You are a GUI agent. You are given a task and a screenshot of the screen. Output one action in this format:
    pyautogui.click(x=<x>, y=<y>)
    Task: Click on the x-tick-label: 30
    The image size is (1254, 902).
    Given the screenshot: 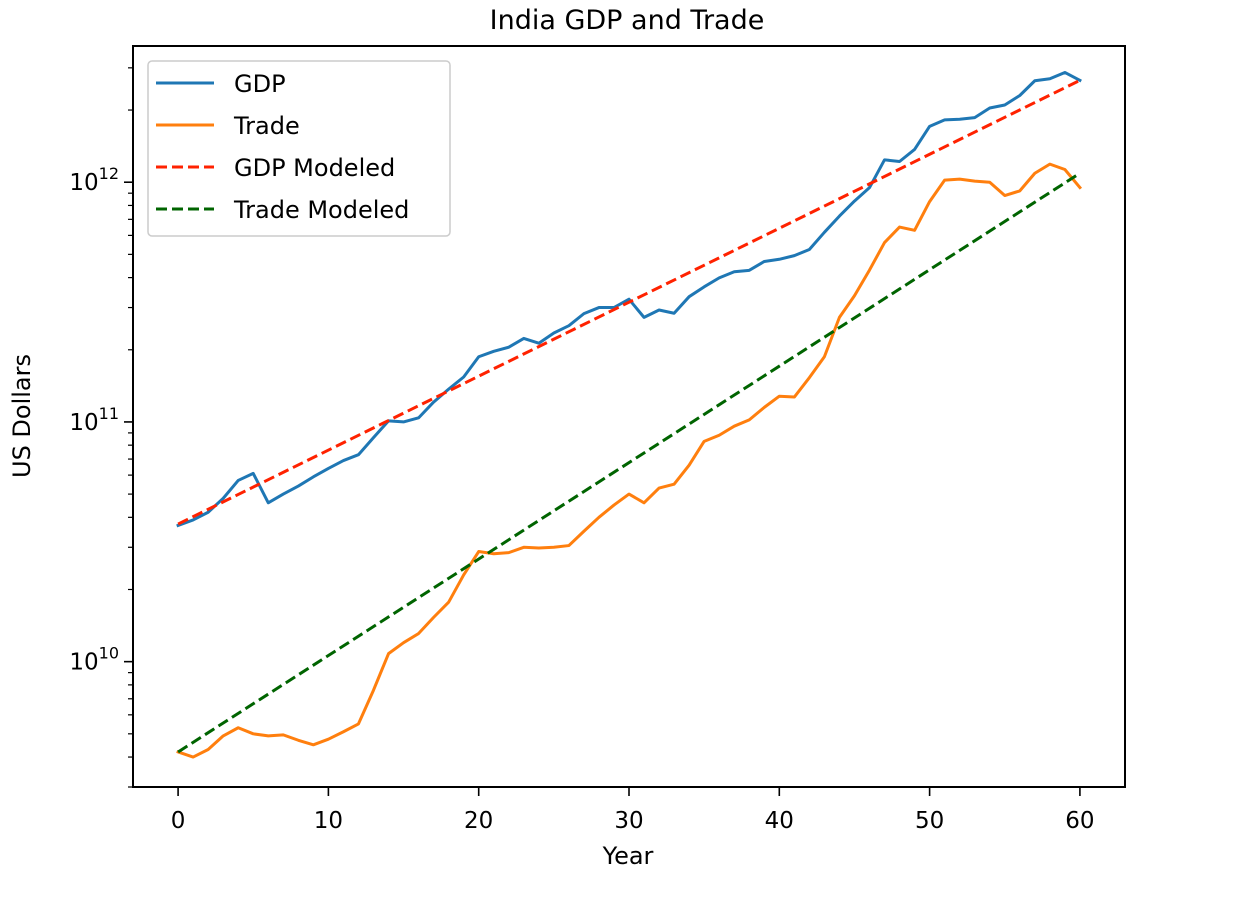 What is the action you would take?
    pyautogui.click(x=628, y=821)
    